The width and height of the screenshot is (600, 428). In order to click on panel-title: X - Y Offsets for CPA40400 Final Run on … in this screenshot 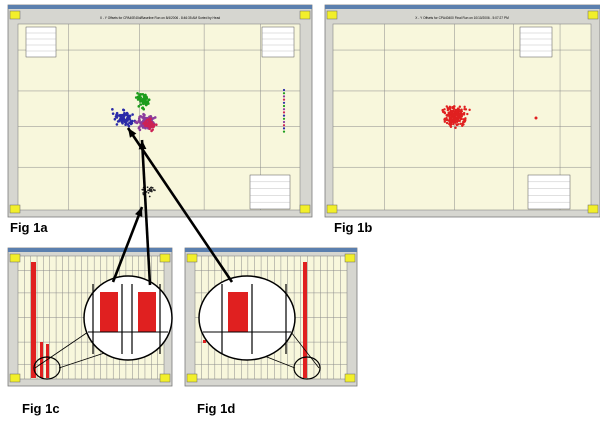, I will do `click(462, 18)`.